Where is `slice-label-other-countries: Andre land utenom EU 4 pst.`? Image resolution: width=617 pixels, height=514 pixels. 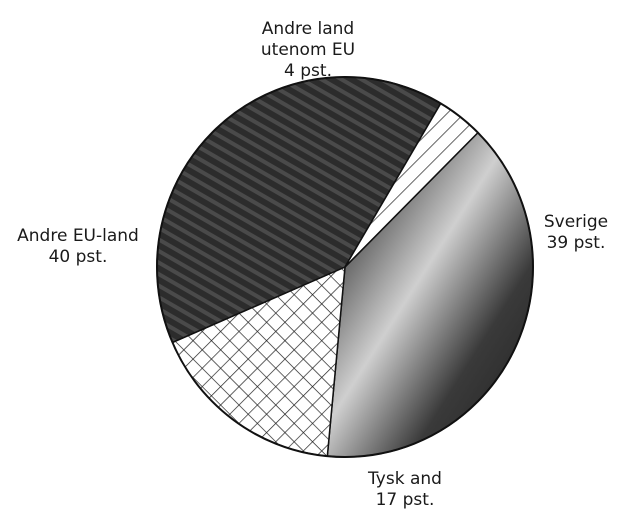
slice-label-other-countries: Andre land utenom EU 4 pst. is located at coordinates (308, 50).